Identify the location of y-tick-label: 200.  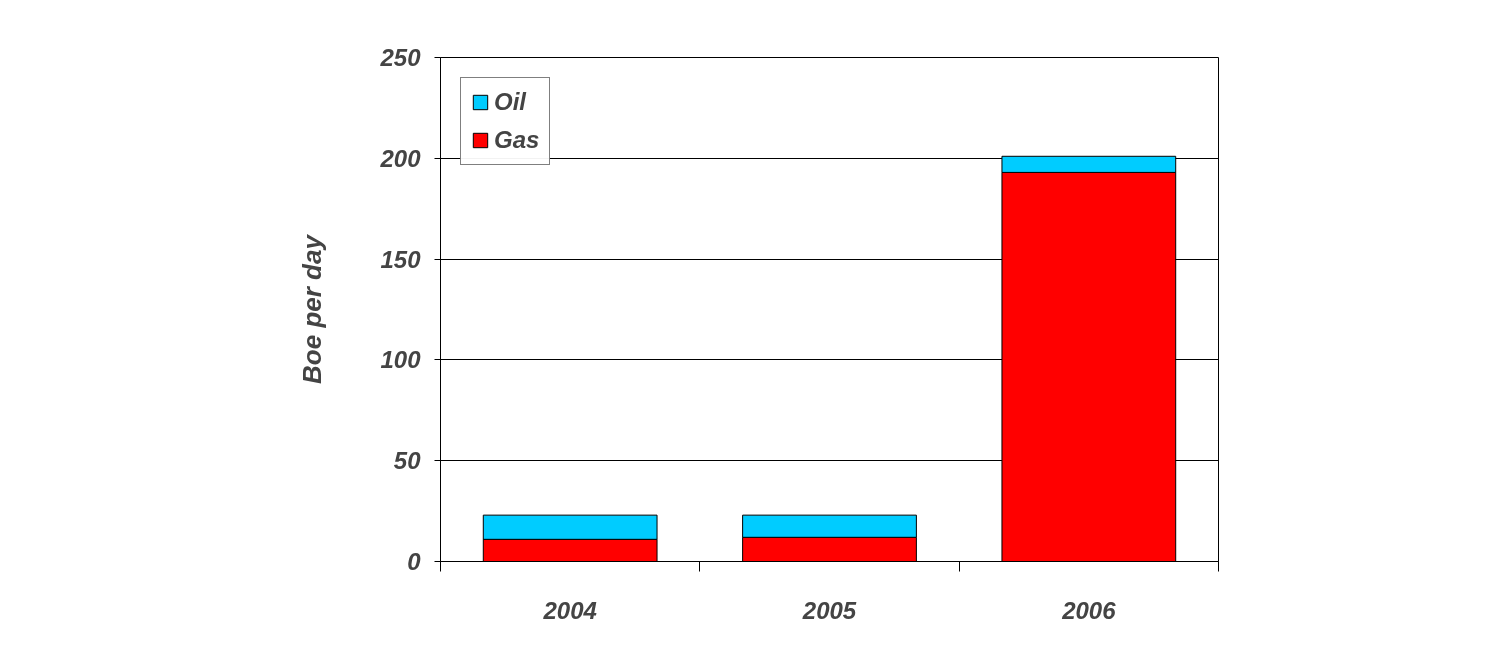
(400, 158).